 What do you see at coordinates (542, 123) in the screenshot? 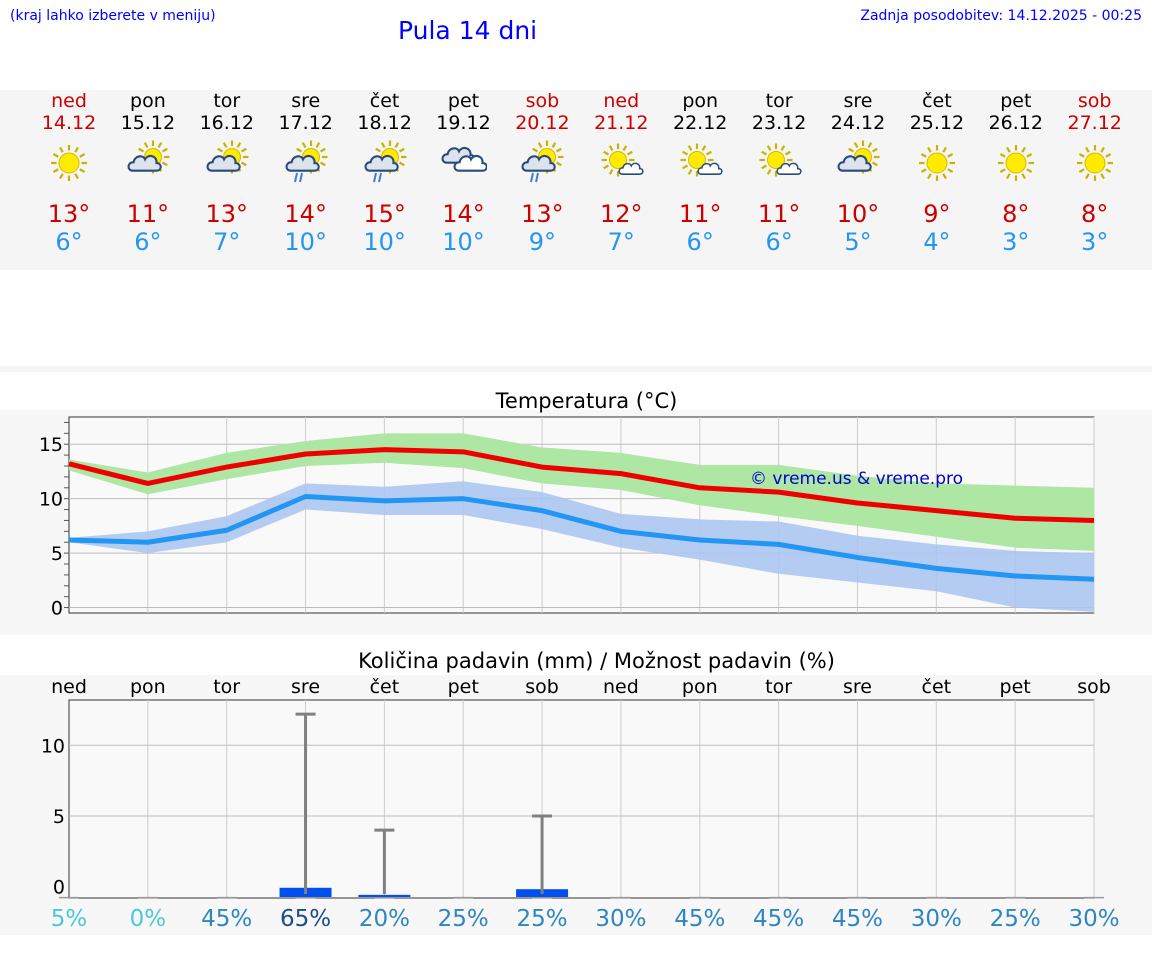
I see `day-date: 20.12` at bounding box center [542, 123].